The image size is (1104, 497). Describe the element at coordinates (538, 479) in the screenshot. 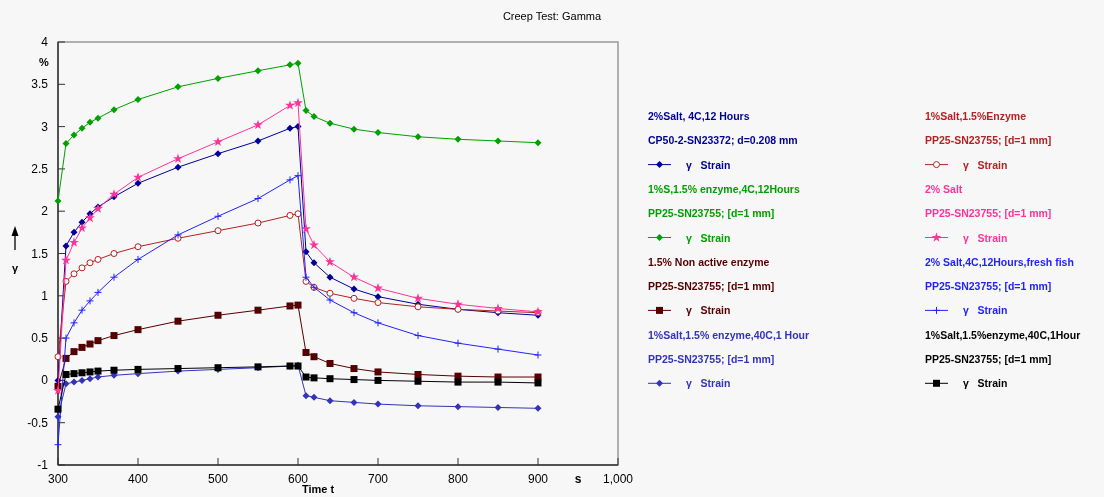

I see `x-tick-label: 900` at that location.